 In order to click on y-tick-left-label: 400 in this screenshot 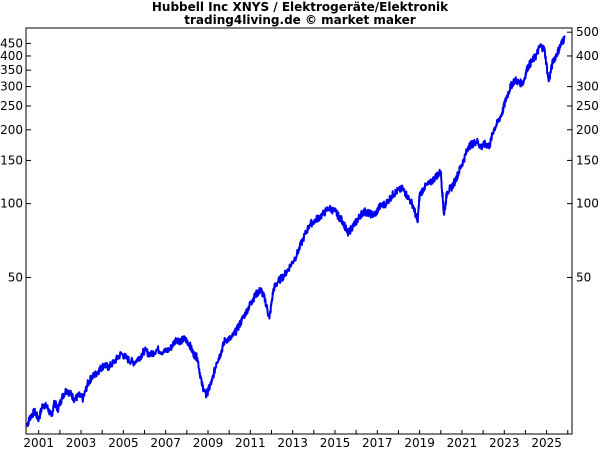, I will do `click(11, 56)`.